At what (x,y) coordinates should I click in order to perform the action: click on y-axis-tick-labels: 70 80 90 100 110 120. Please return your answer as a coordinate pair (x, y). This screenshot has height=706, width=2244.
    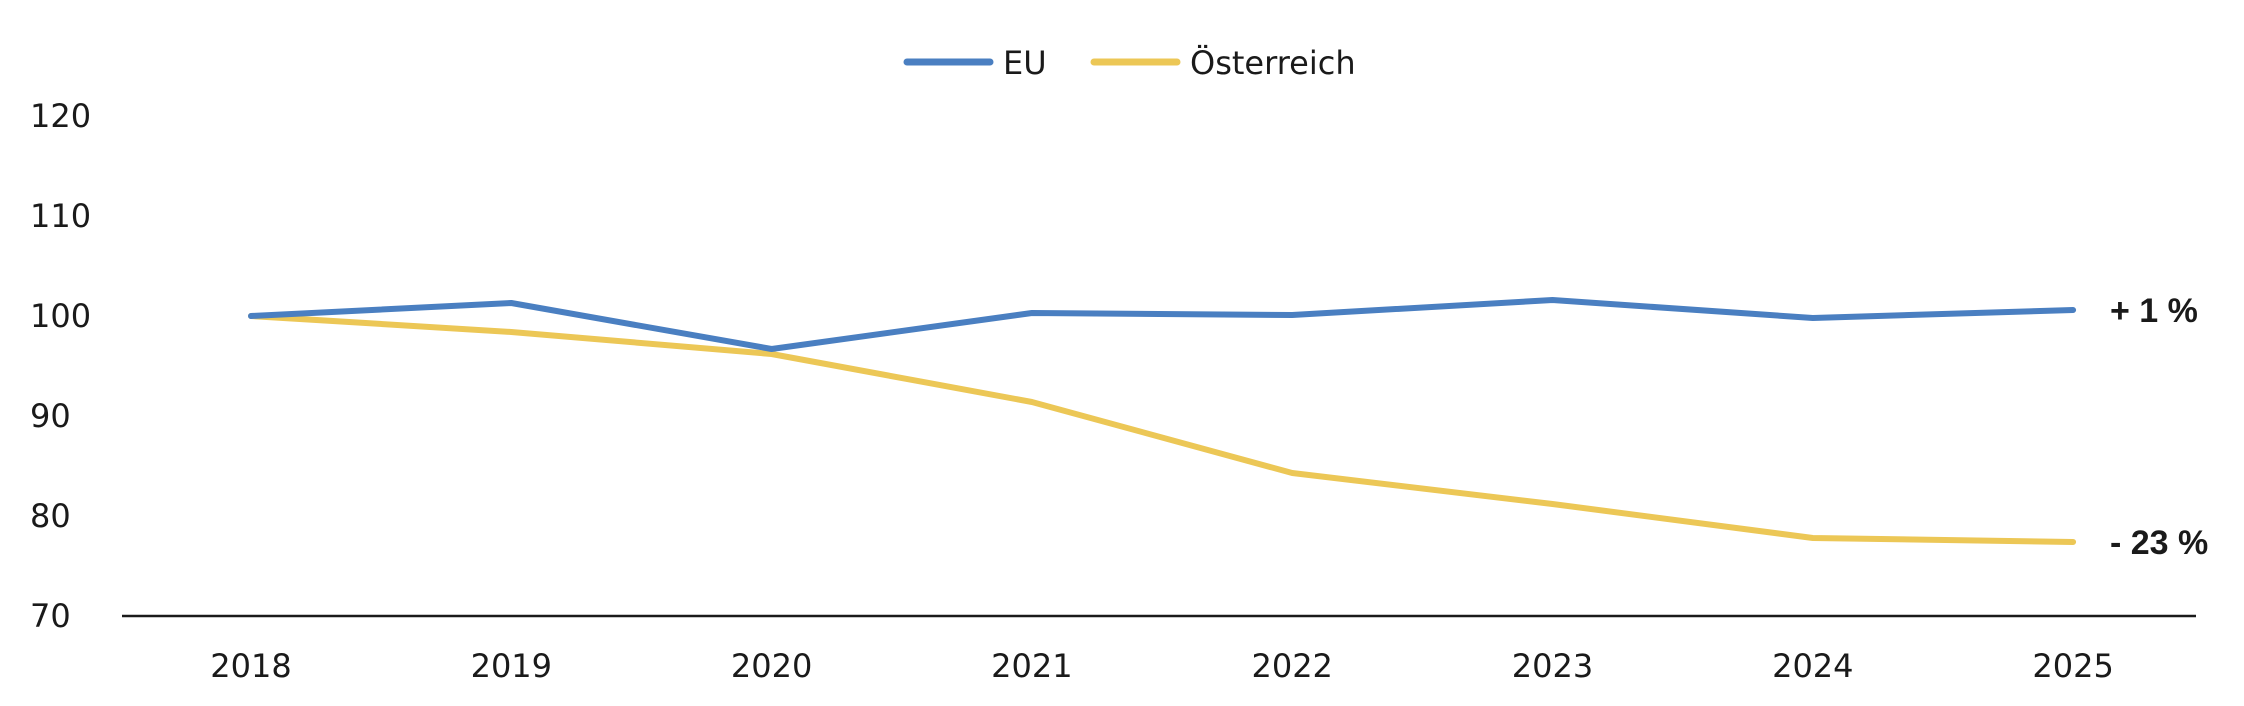
    Looking at the image, I should click on (60, 366).